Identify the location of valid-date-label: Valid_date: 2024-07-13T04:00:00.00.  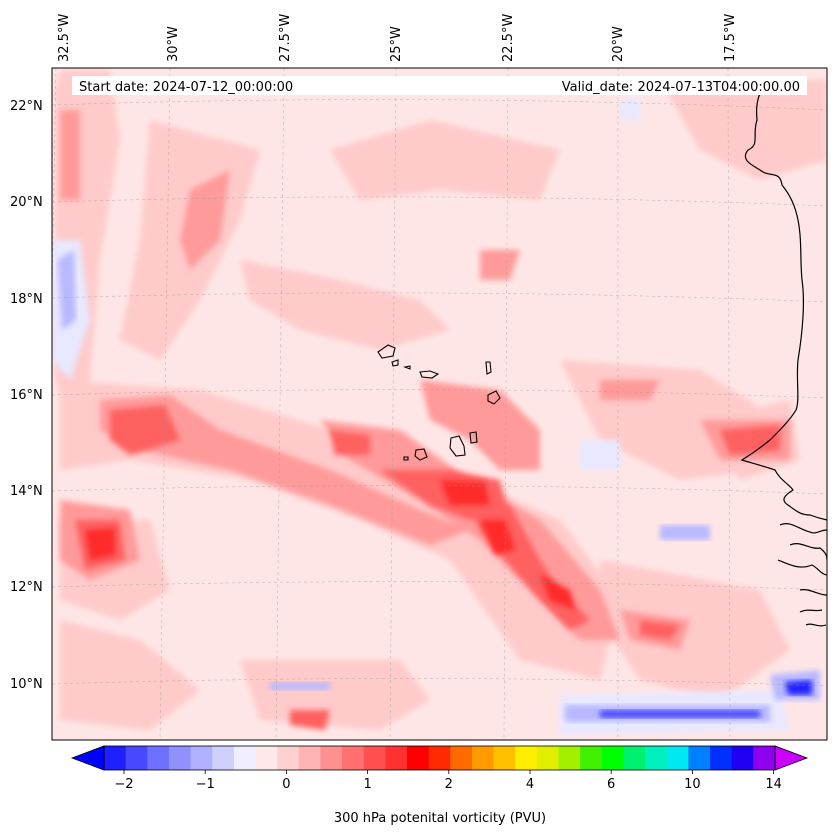
(681, 87).